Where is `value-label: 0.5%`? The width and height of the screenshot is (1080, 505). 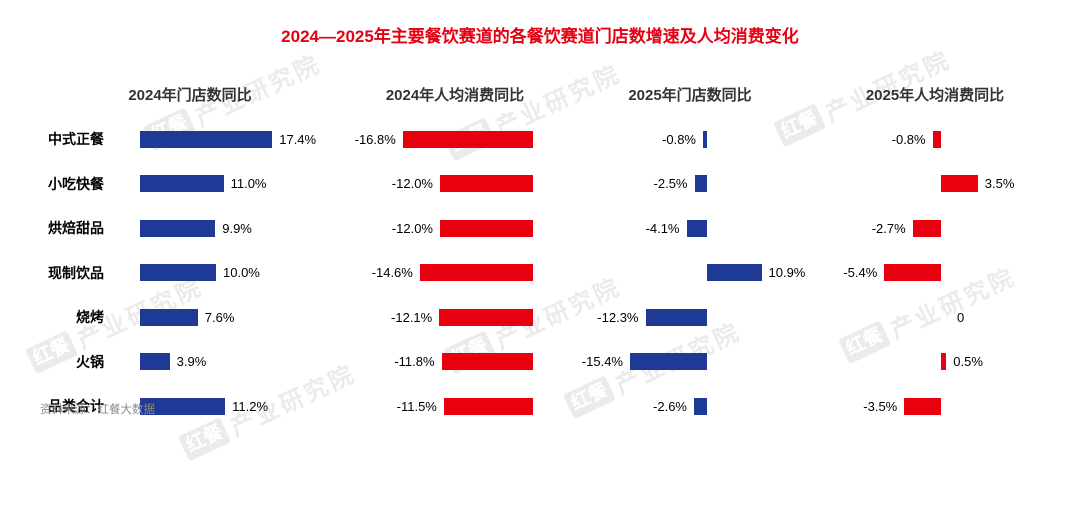 value-label: 0.5% is located at coordinates (968, 362).